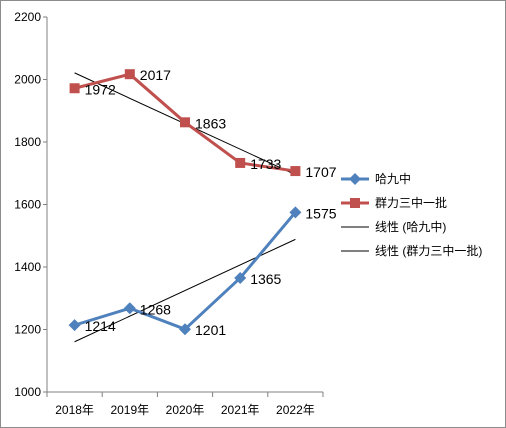 This screenshot has height=428, width=506. What do you see at coordinates (27, 142) in the screenshot?
I see `y-tick-label: 1800` at bounding box center [27, 142].